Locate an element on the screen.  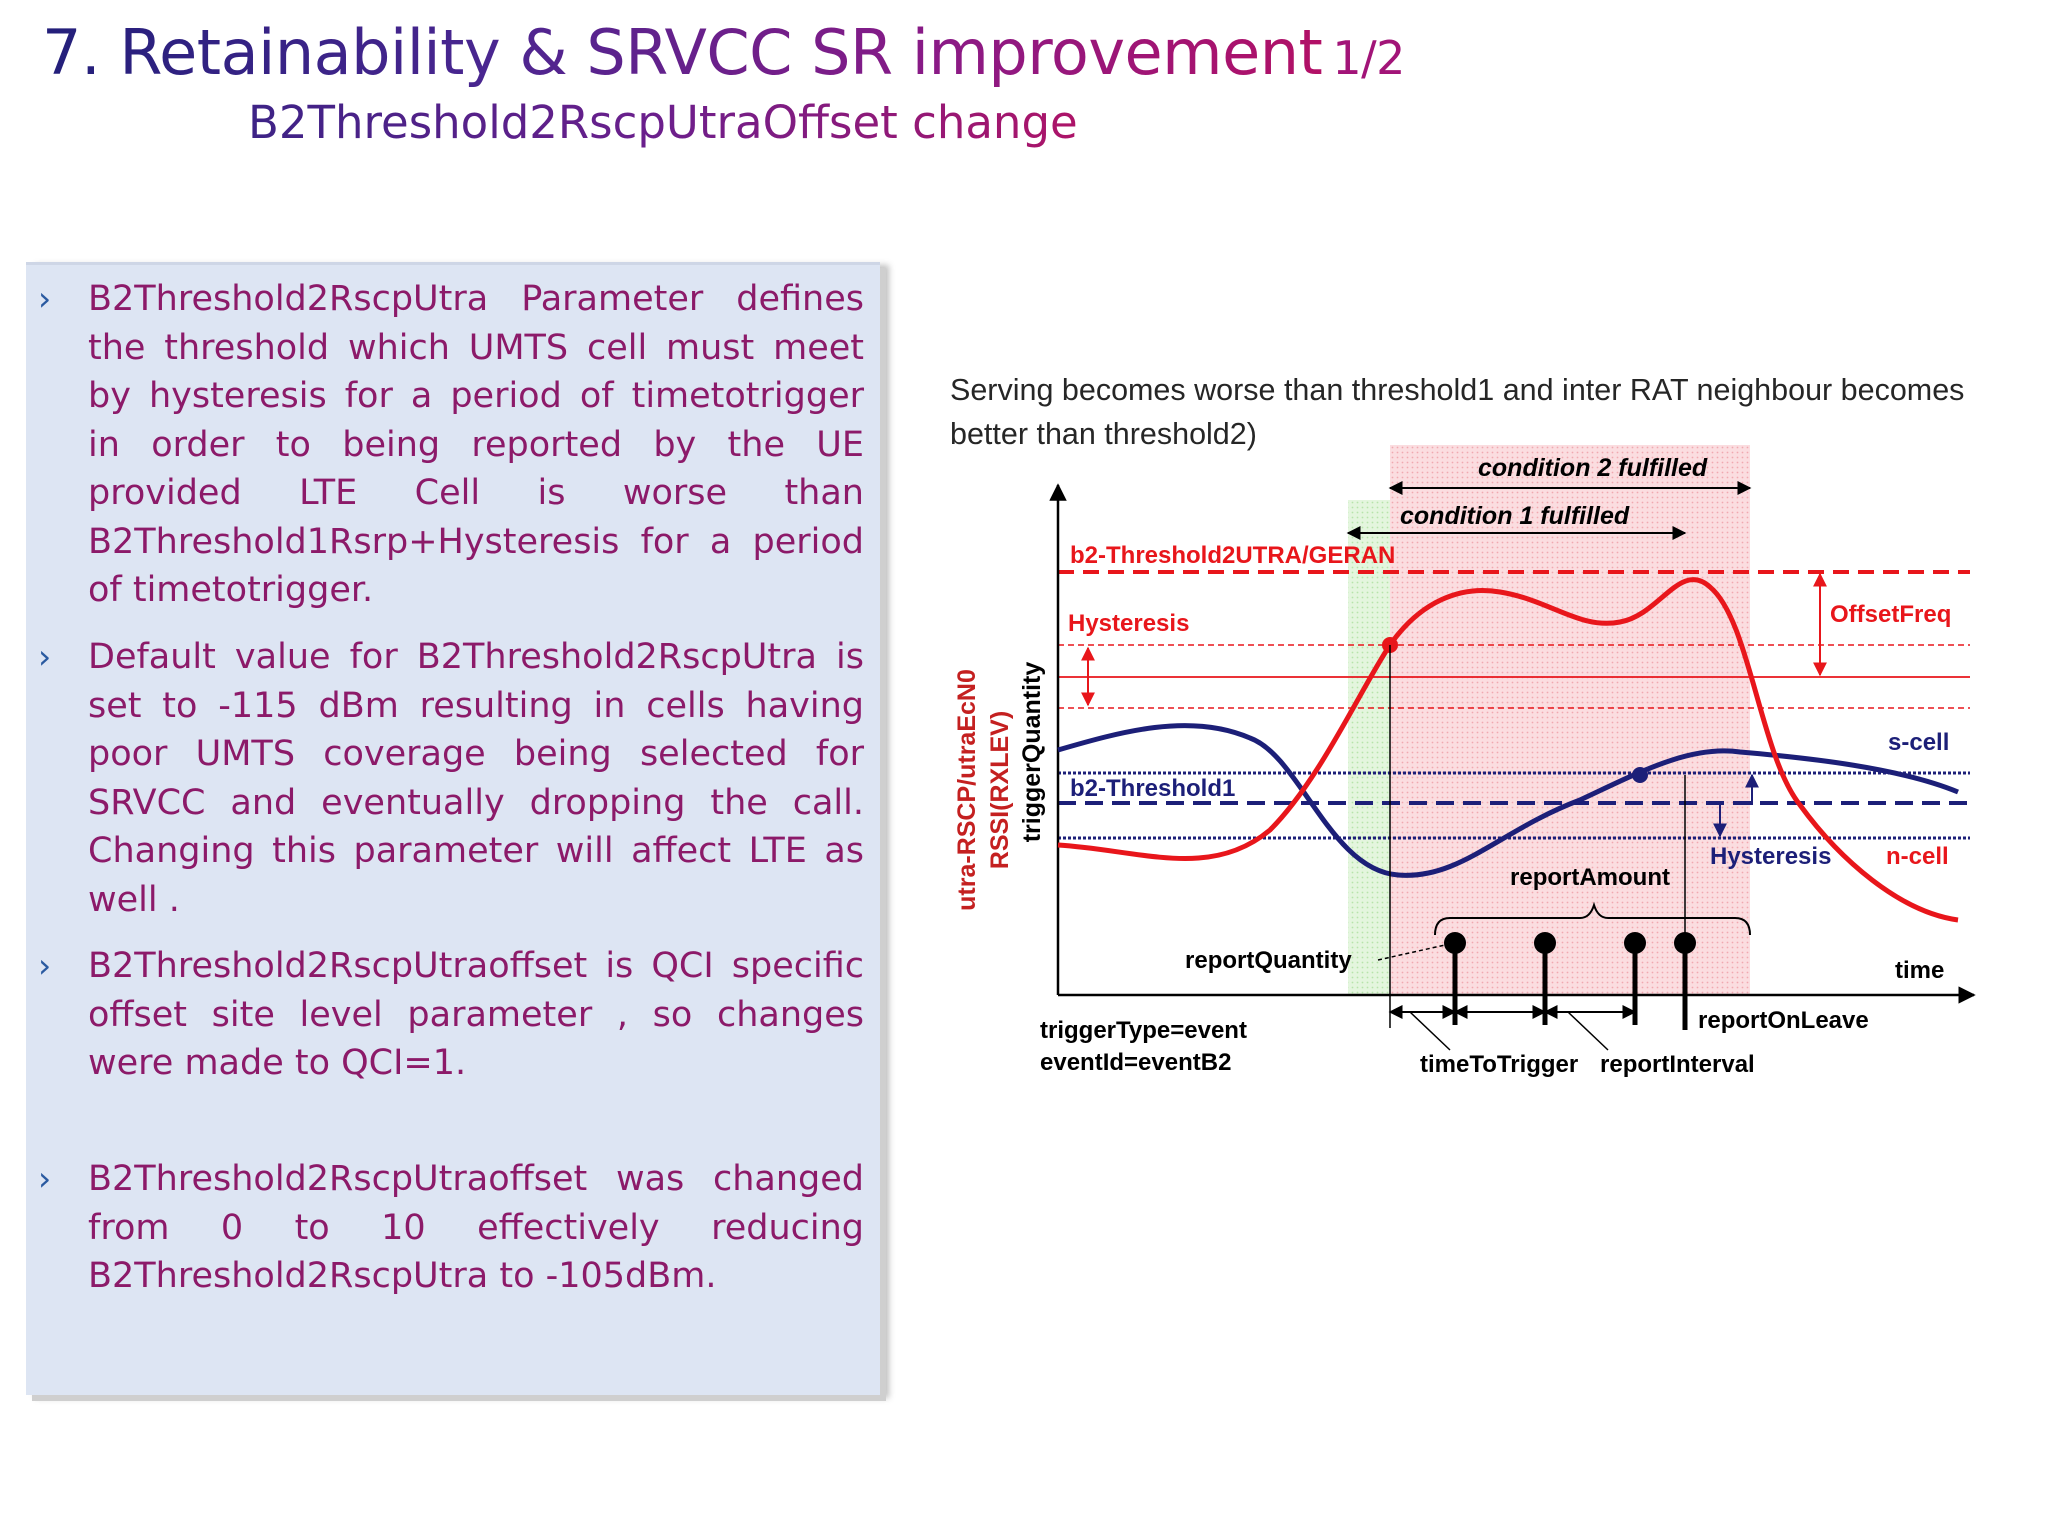
n-cell-label: n-cell is located at coordinates (1917, 856).